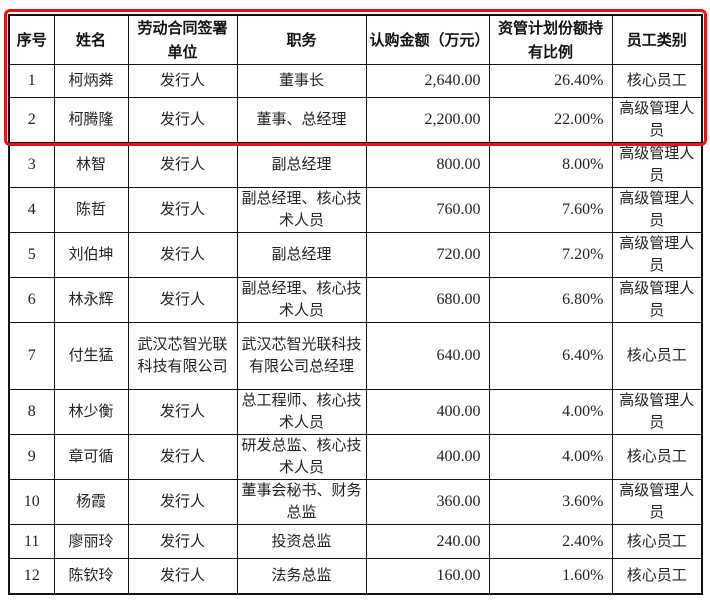 This screenshot has height=601, width=710. I want to click on cell-ratio: 7.20%, so click(550, 255).